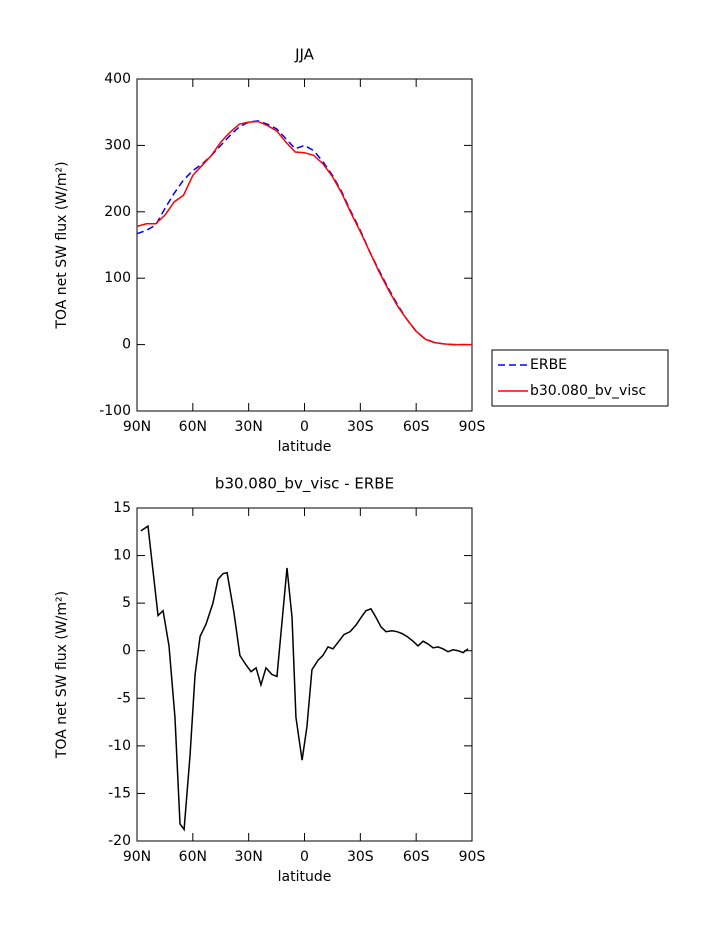  What do you see at coordinates (115, 411) in the screenshot?
I see `y-tick-label: -100` at bounding box center [115, 411].